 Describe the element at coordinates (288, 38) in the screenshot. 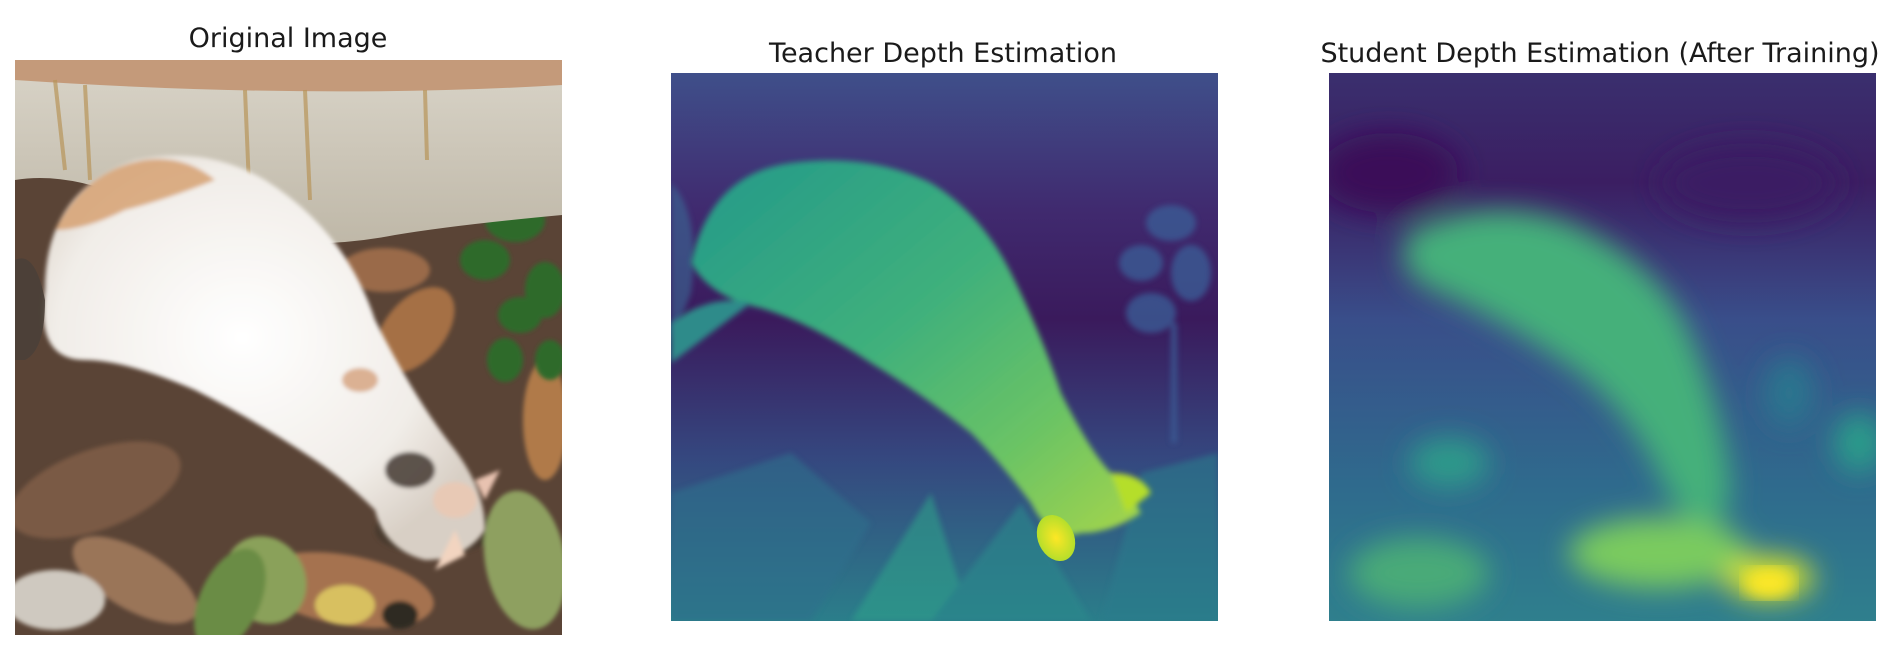

I see `original-image-title: Original Image` at that location.